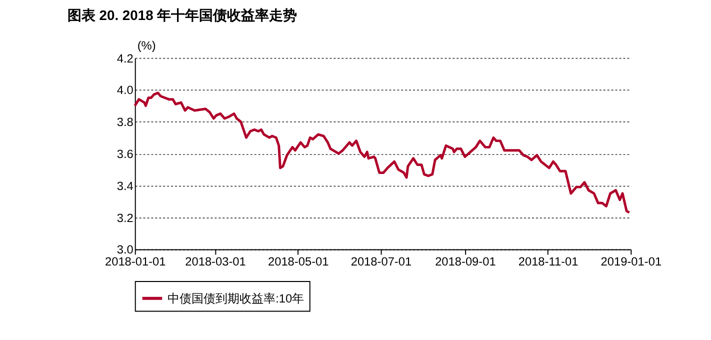 The width and height of the screenshot is (711, 340). What do you see at coordinates (236, 298) in the screenshot?
I see `legend-label: 中债国债到期收益率:10年` at bounding box center [236, 298].